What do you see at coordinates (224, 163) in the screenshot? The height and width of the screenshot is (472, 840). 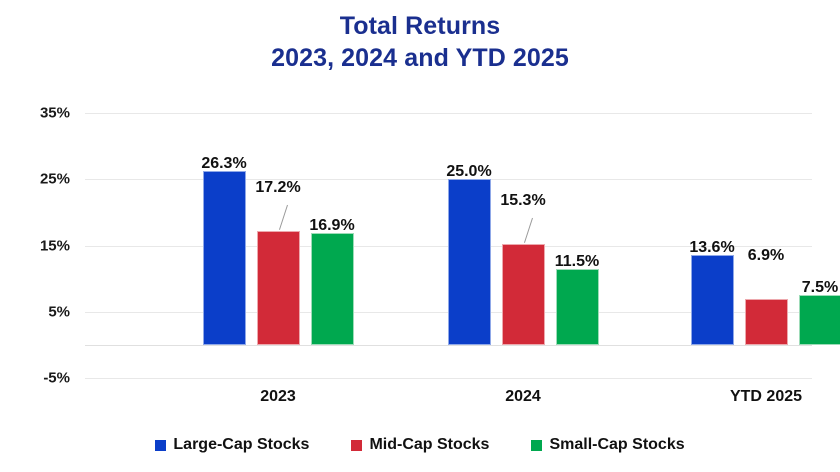 I see `bar-data-label: 26.3%` at bounding box center [224, 163].